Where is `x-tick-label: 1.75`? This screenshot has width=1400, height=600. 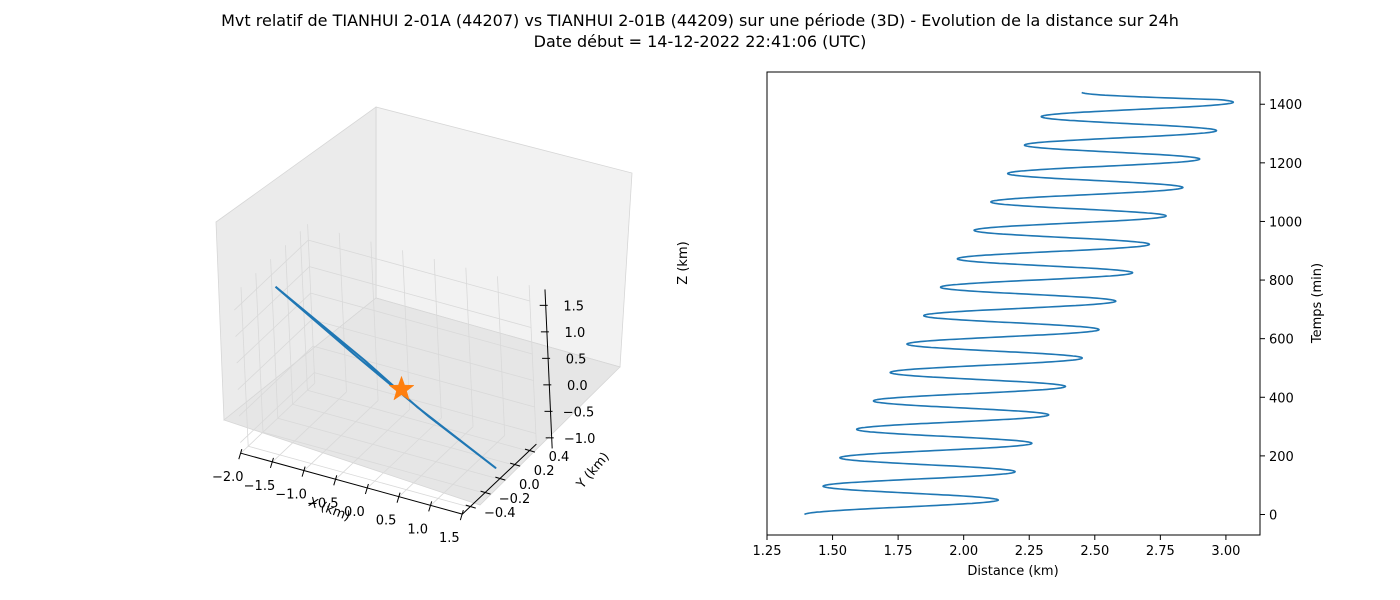
x-tick-label: 1.75 is located at coordinates (898, 551).